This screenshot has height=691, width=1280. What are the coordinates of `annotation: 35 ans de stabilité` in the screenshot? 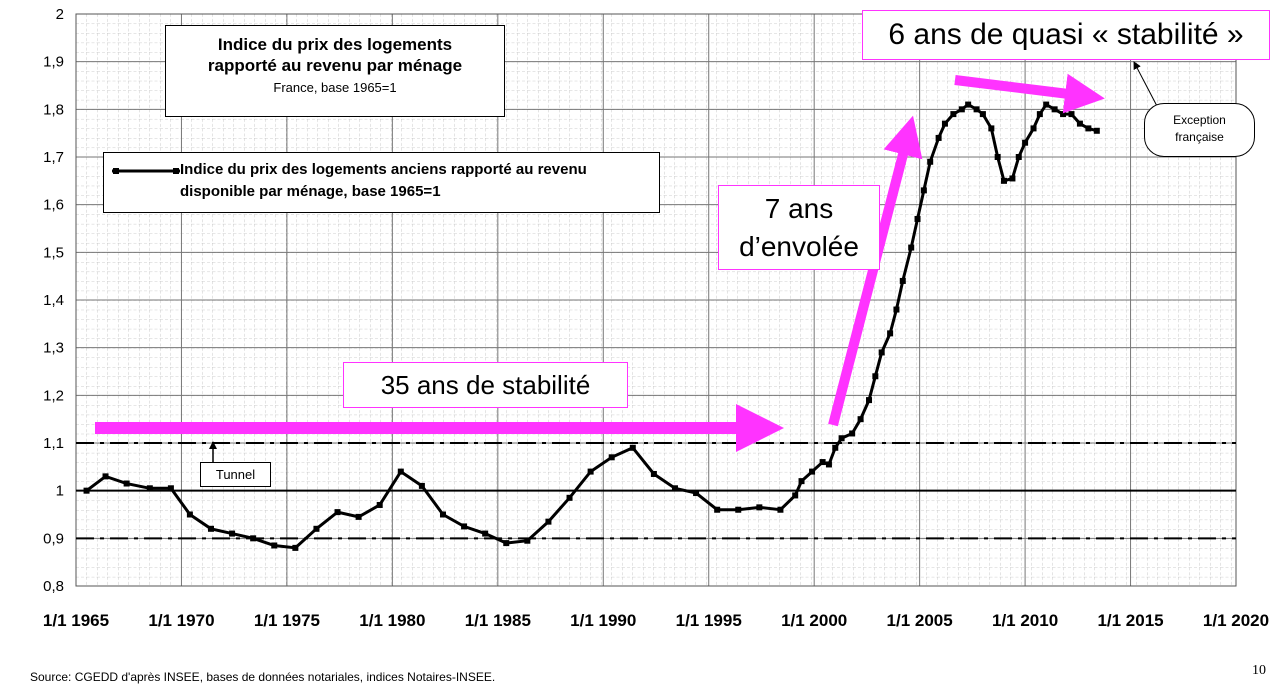 It's located at (485, 385).